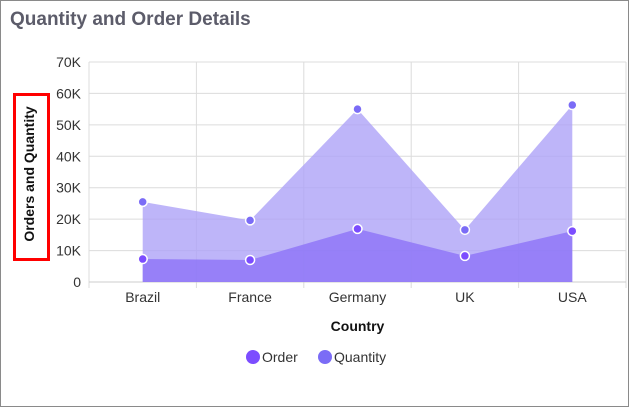  What do you see at coordinates (69, 188) in the screenshot?
I see `y-tick-label: 30K` at bounding box center [69, 188].